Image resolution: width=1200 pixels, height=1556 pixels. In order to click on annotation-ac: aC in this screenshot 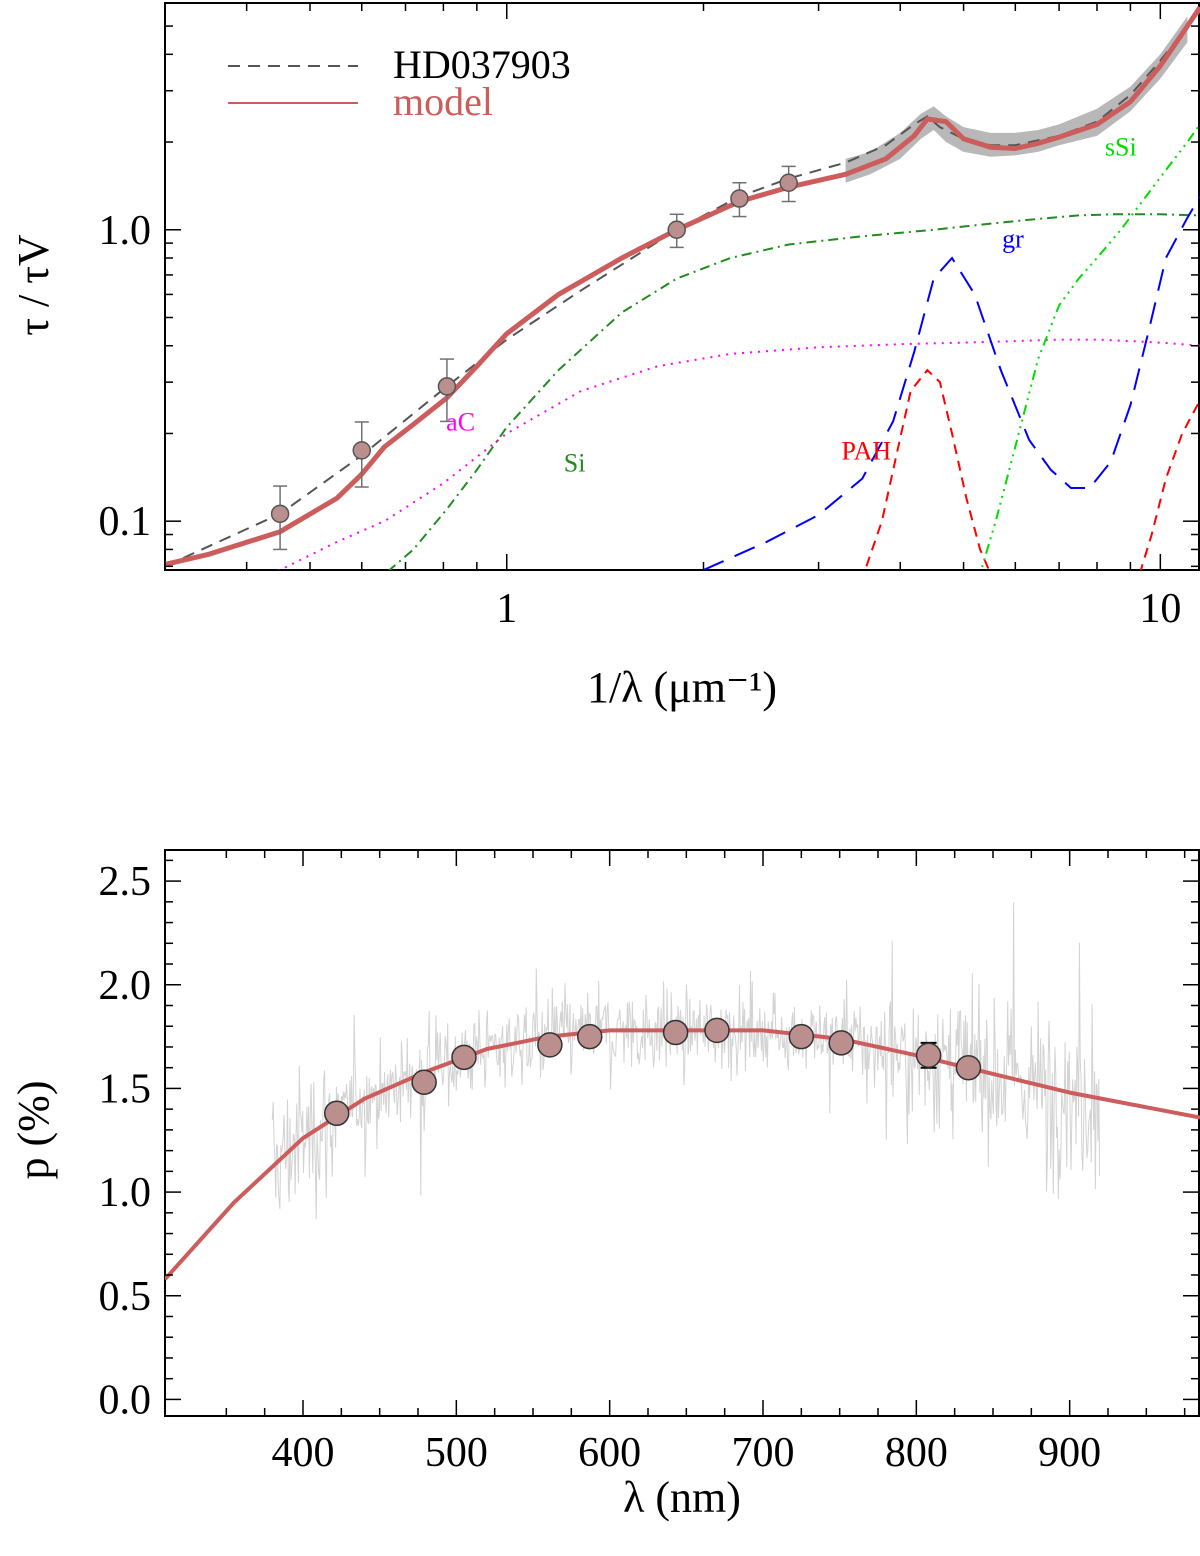, I will do `click(460, 421)`.